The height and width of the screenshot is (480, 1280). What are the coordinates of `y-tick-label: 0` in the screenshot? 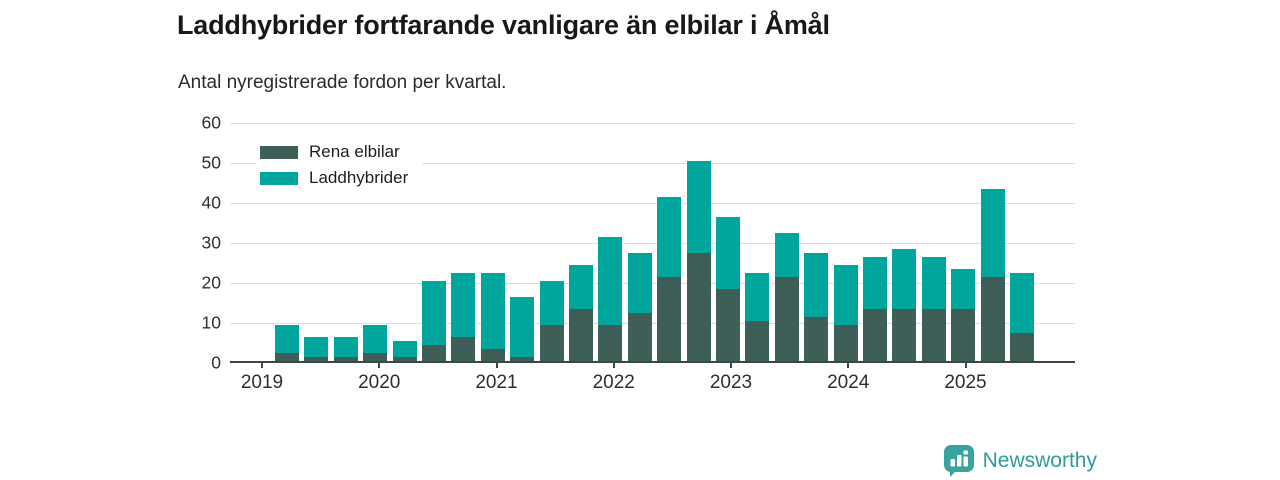 It's located at (216, 362).